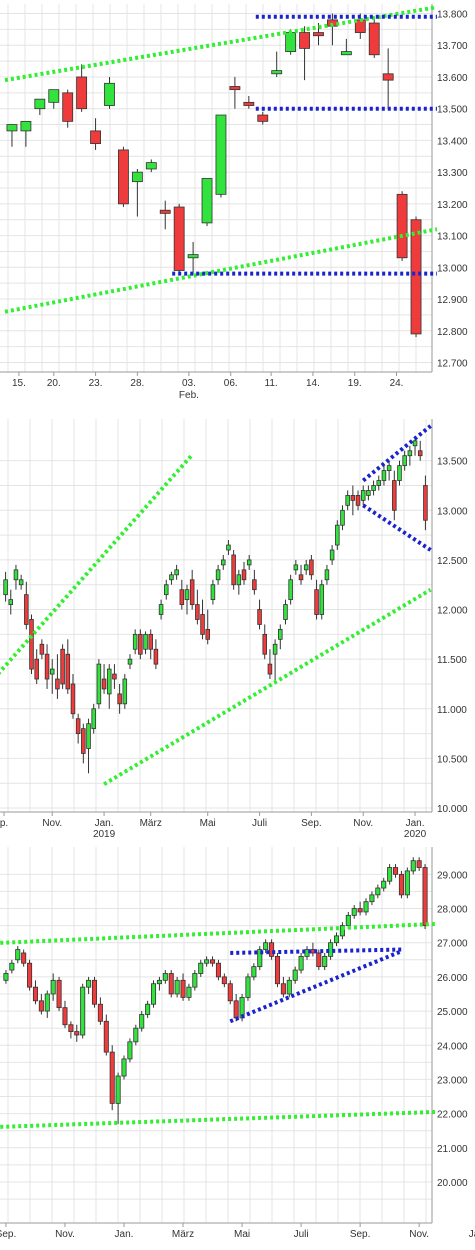 The height and width of the screenshot is (1250, 475). I want to click on x-tick-label: 24., so click(397, 383).